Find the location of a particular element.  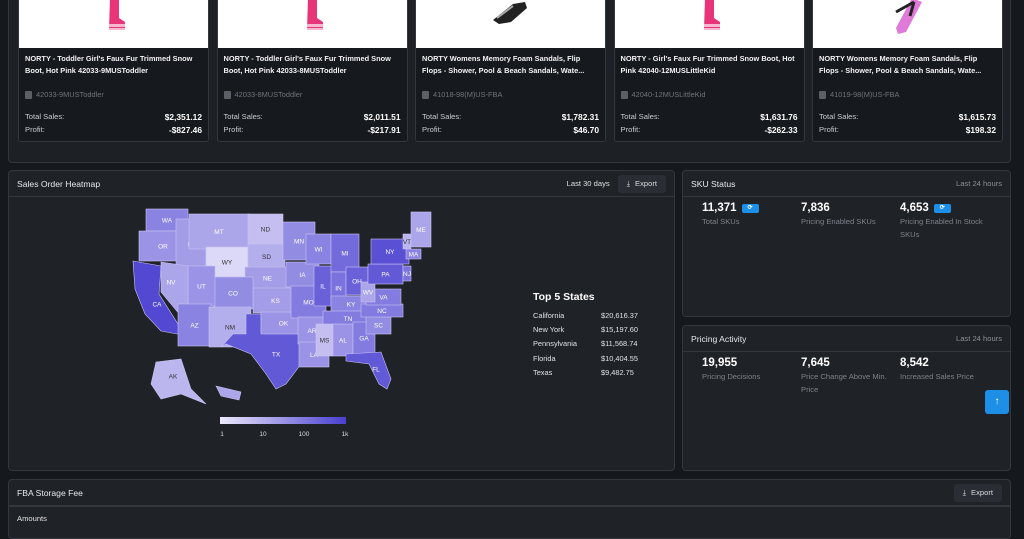

state-label: NY is located at coordinates (390, 252).